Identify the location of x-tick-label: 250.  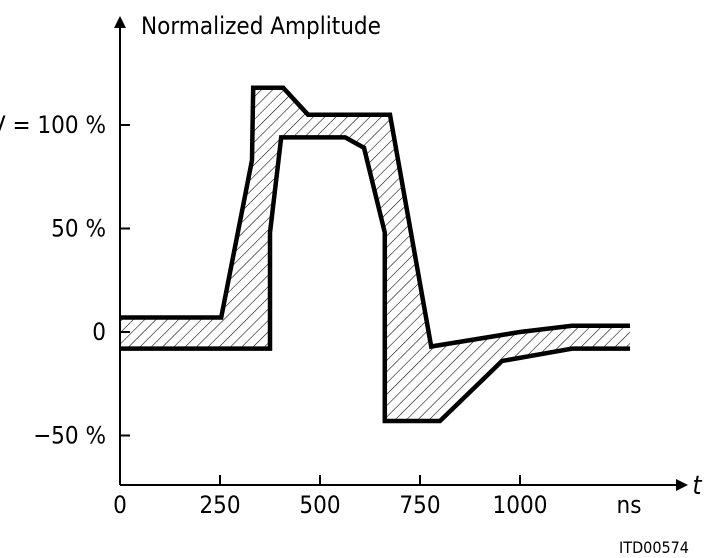
(219, 505).